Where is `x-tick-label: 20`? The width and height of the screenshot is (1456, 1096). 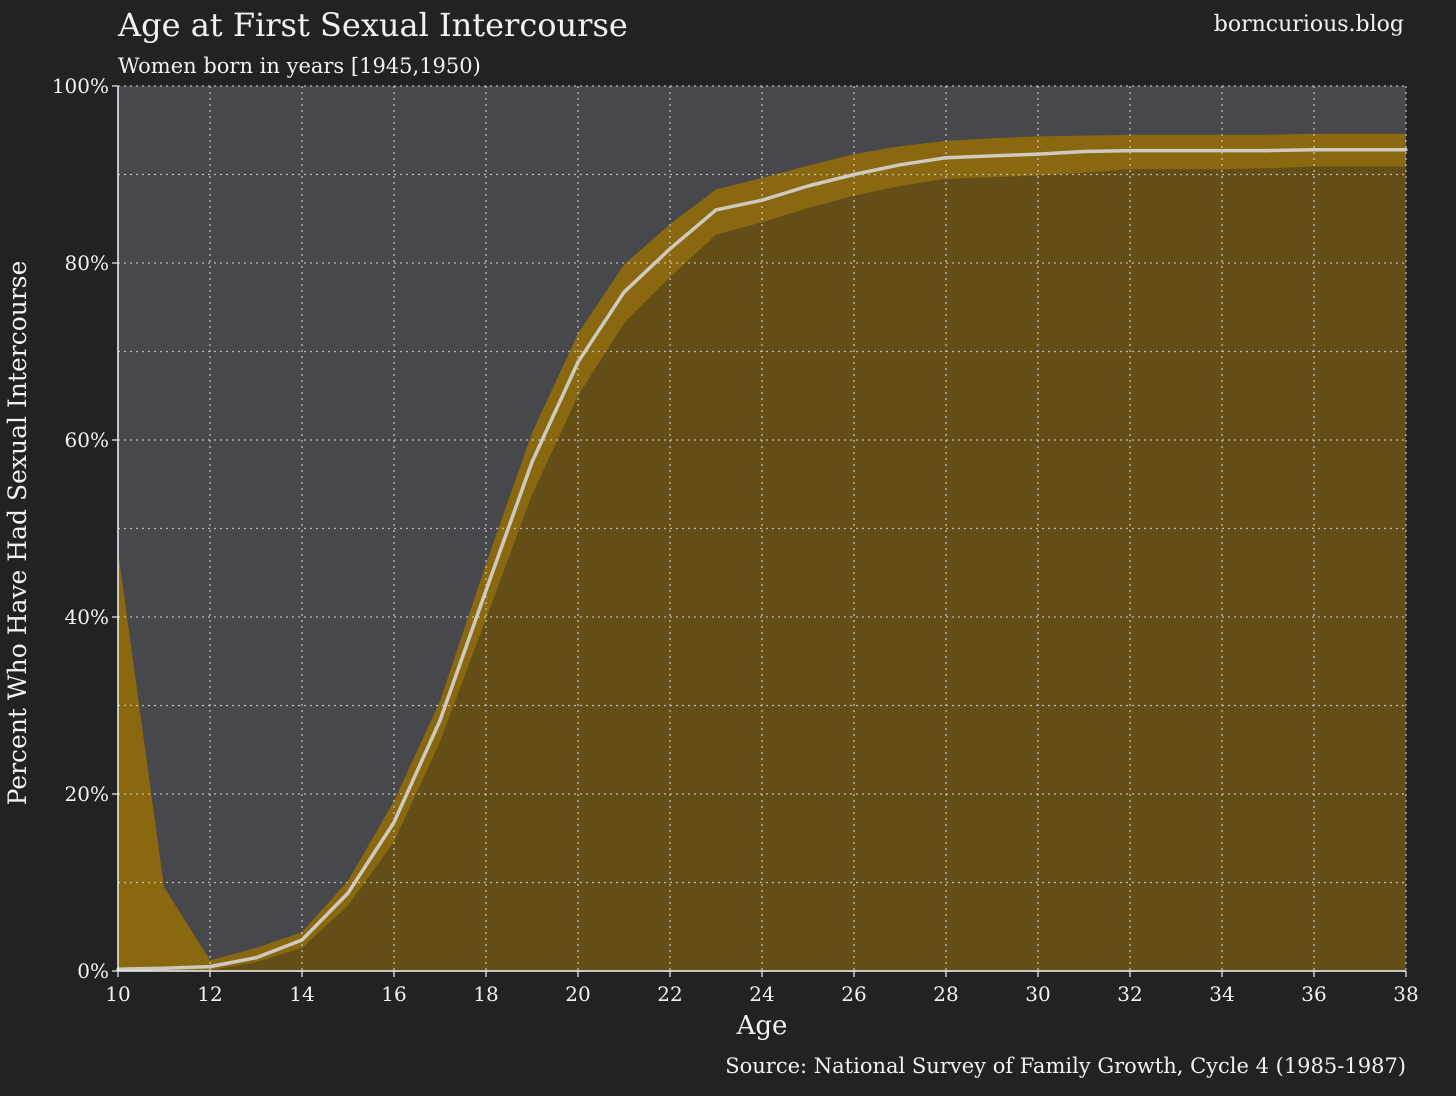 x-tick-label: 20 is located at coordinates (577, 994).